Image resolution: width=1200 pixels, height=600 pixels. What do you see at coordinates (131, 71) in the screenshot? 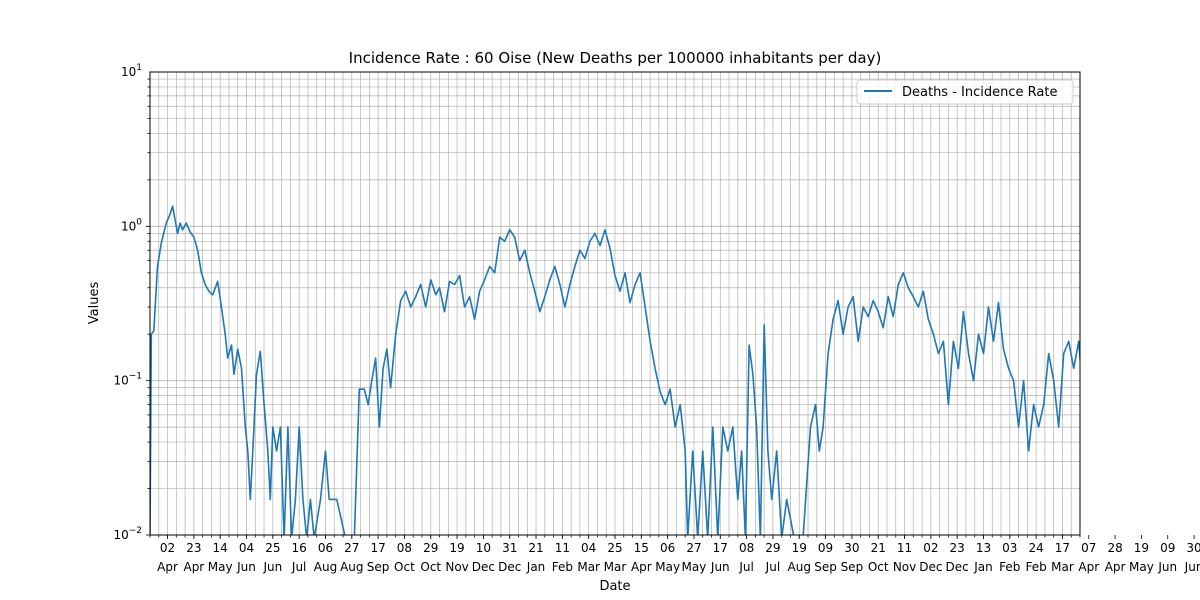
I see `y-tick-label: 10¹` at bounding box center [131, 71].